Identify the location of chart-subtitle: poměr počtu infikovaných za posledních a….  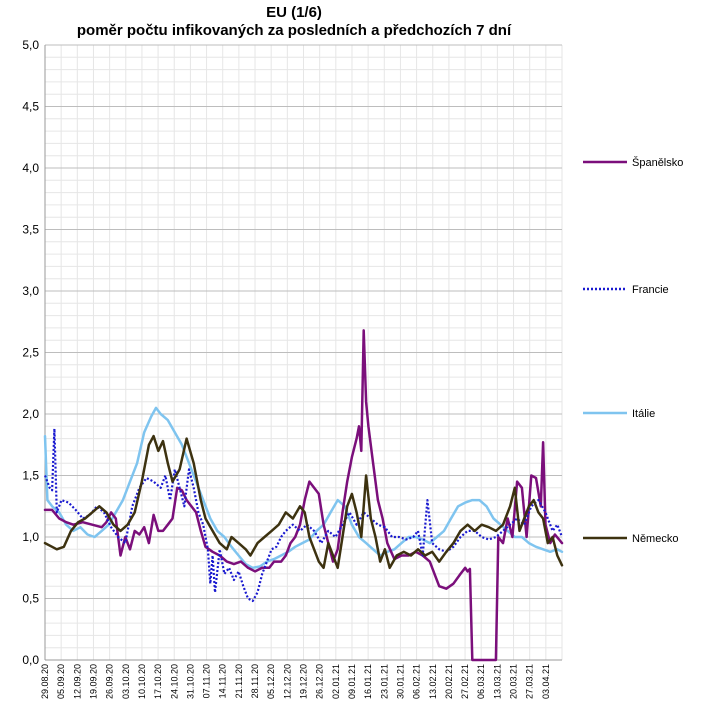
(294, 30).